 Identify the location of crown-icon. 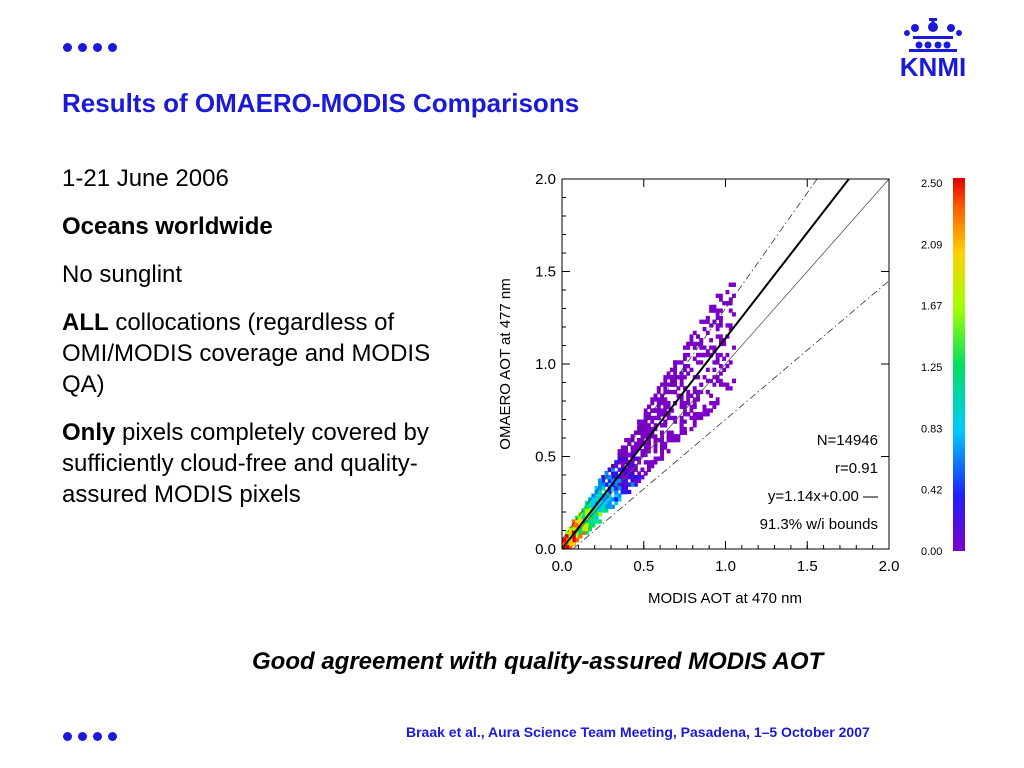
(933, 34).